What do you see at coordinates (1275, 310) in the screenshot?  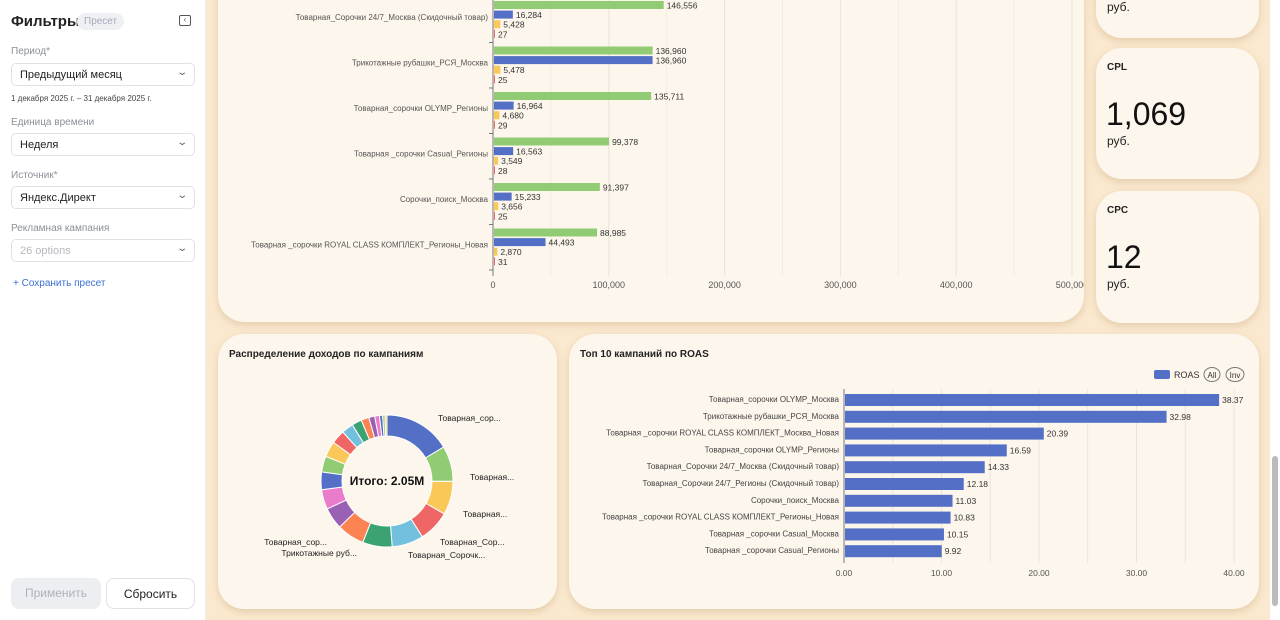 I see `page-scrollbar` at bounding box center [1275, 310].